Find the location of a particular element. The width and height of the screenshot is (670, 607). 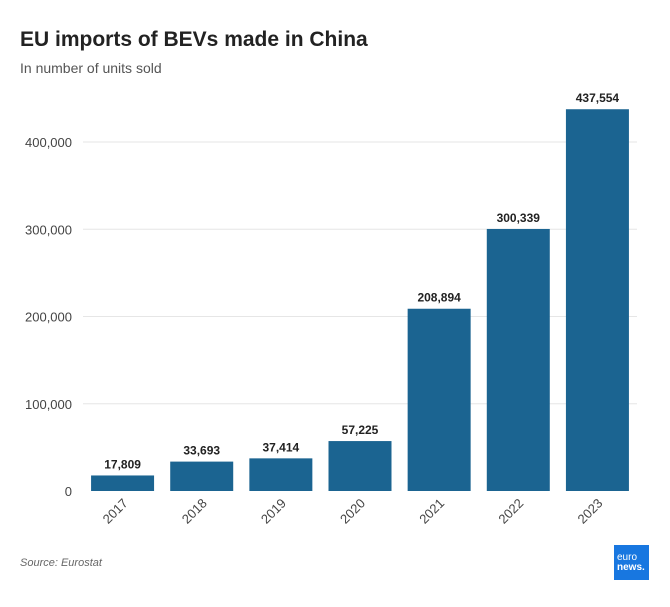

x-tick-label: 2019 is located at coordinates (273, 511).